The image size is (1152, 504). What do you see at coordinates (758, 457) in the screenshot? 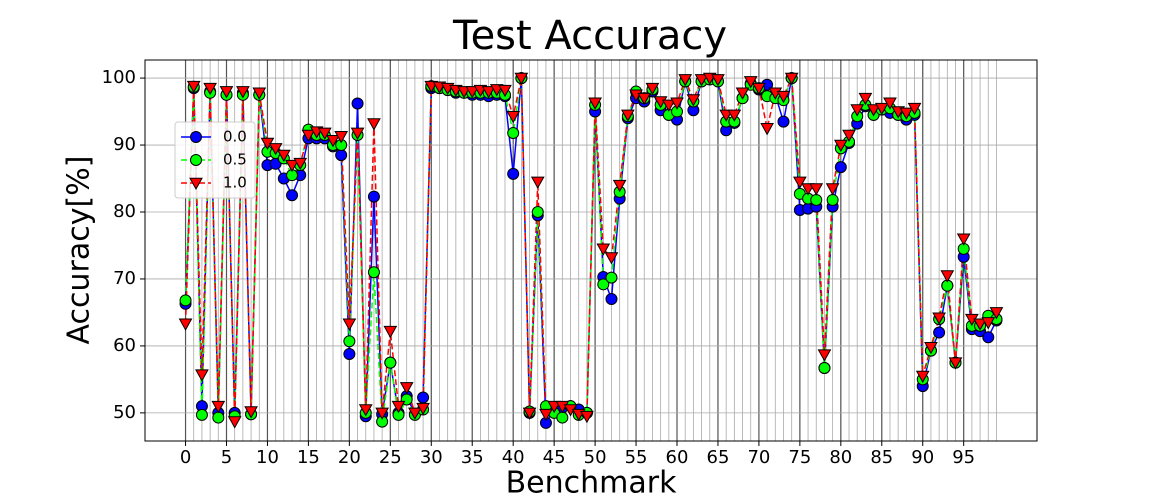
I see `x-tick-label: 70` at bounding box center [758, 457].